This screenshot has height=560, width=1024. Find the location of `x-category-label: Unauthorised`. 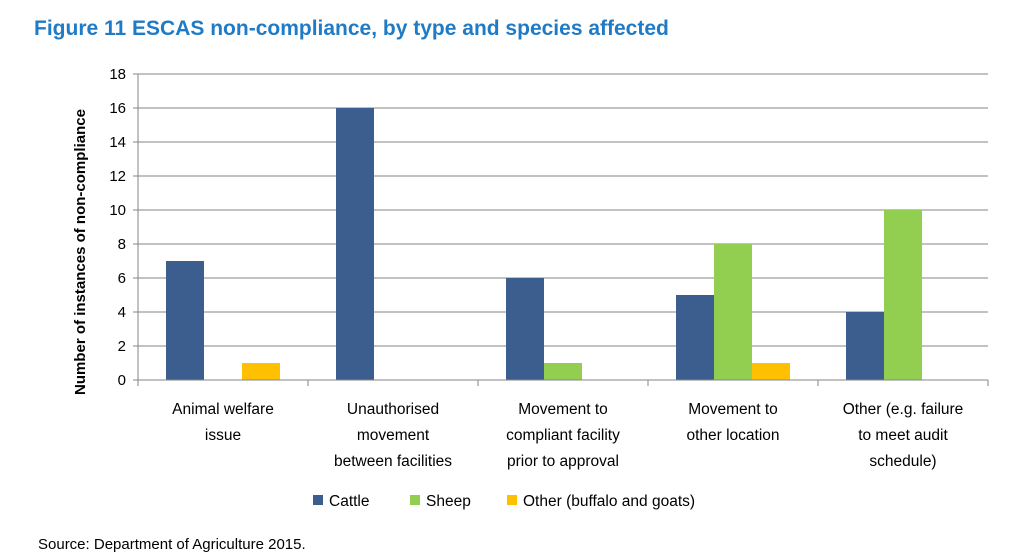

x-category-label: Unauthorised is located at coordinates (393, 409).